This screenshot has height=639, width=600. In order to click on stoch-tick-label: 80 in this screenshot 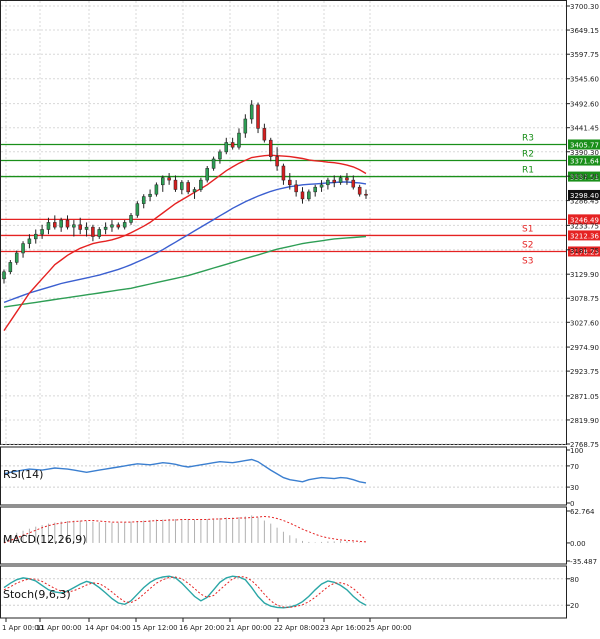, I will do `click(574, 580)`.